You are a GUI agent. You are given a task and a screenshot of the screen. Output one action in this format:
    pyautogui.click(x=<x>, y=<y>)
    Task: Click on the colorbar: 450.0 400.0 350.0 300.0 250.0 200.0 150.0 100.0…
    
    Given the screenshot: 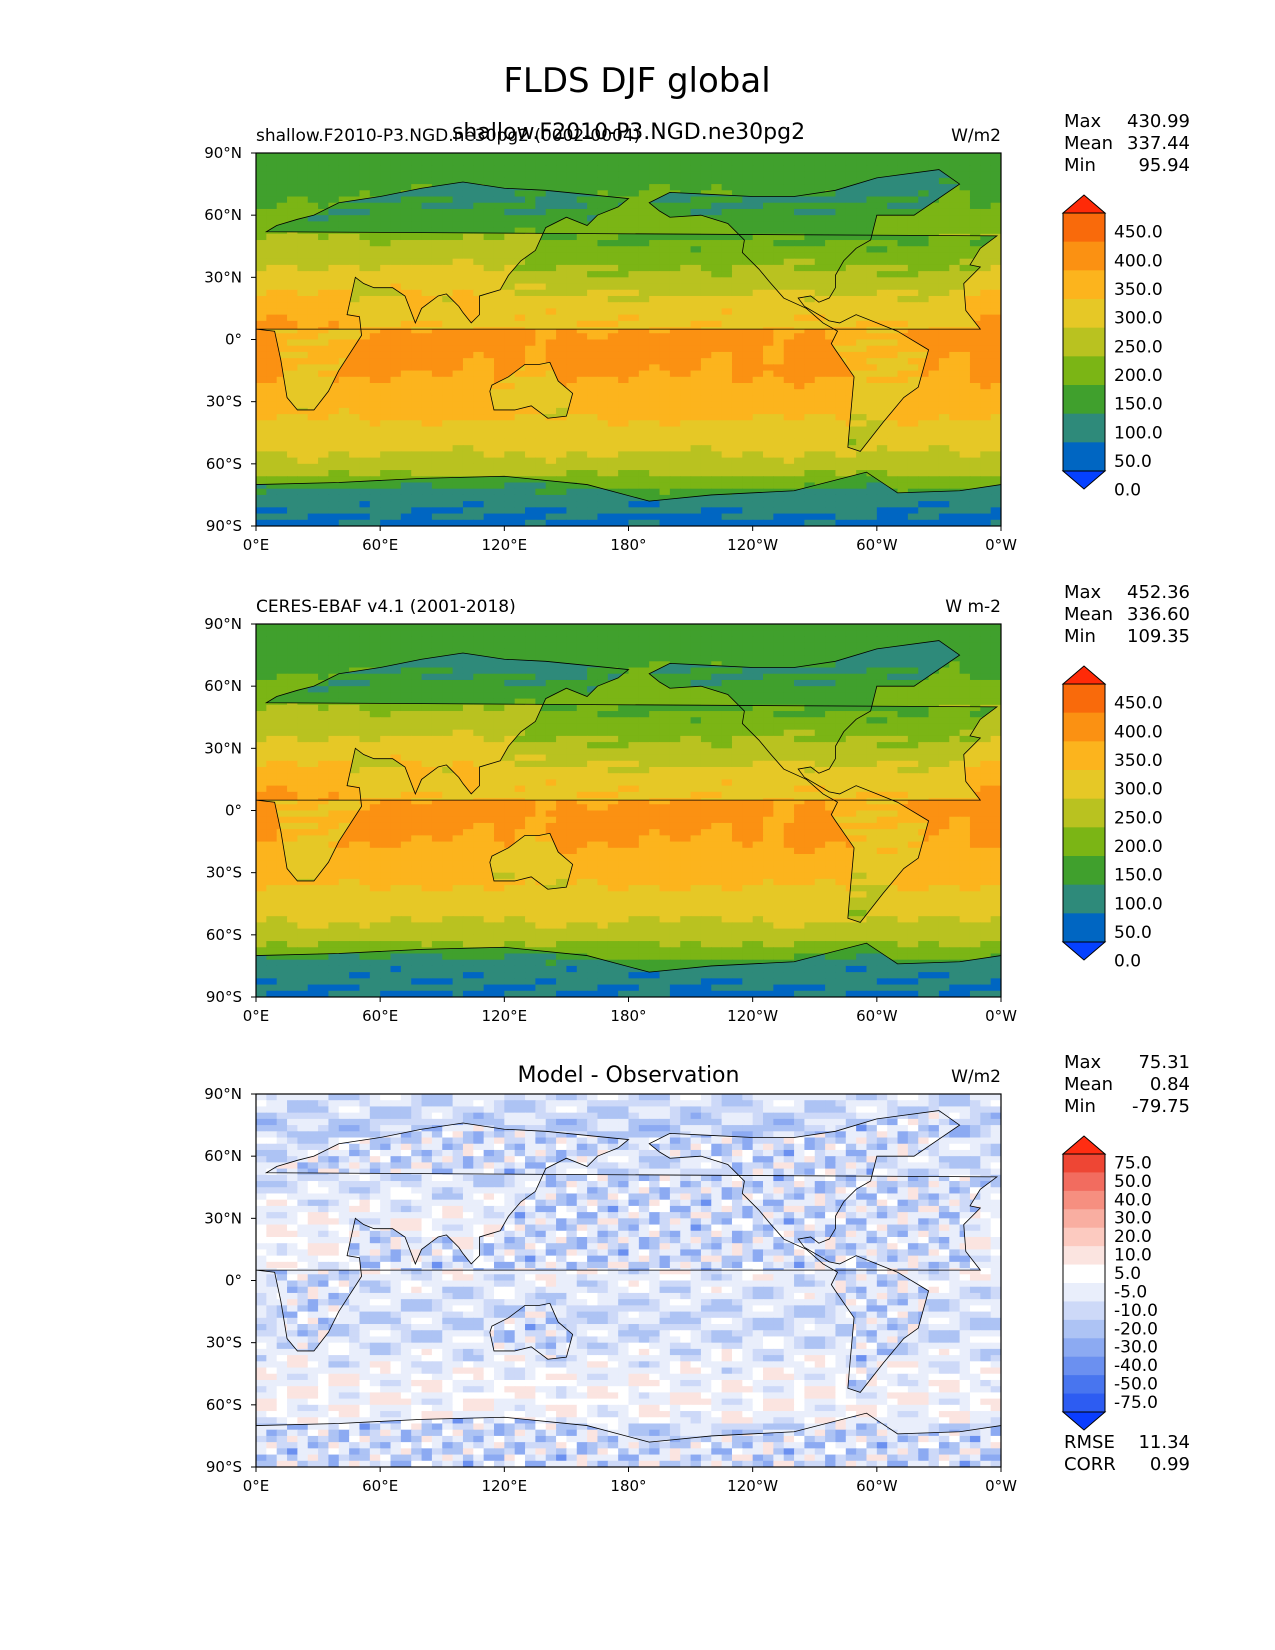 What is the action you would take?
    pyautogui.click(x=1112, y=347)
    